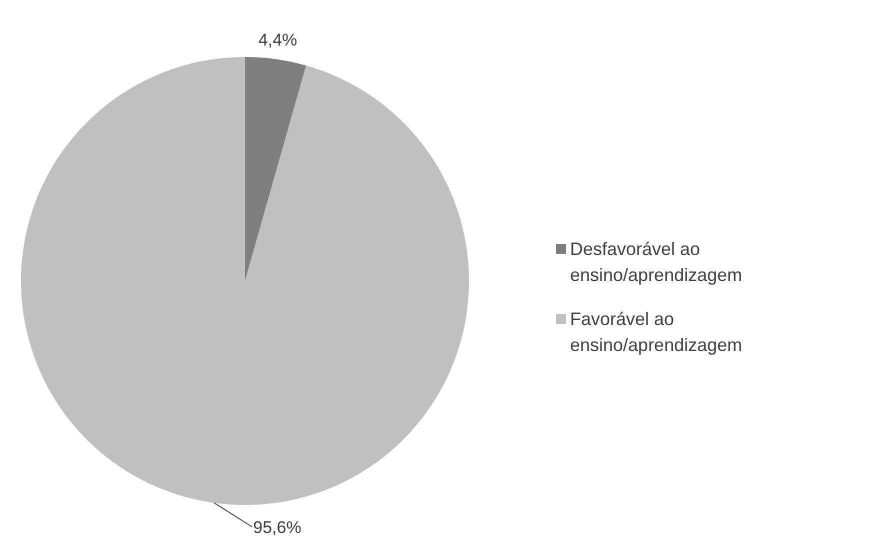 The image size is (869, 555). What do you see at coordinates (277, 527) in the screenshot?
I see `data-label: 95,6%` at bounding box center [277, 527].